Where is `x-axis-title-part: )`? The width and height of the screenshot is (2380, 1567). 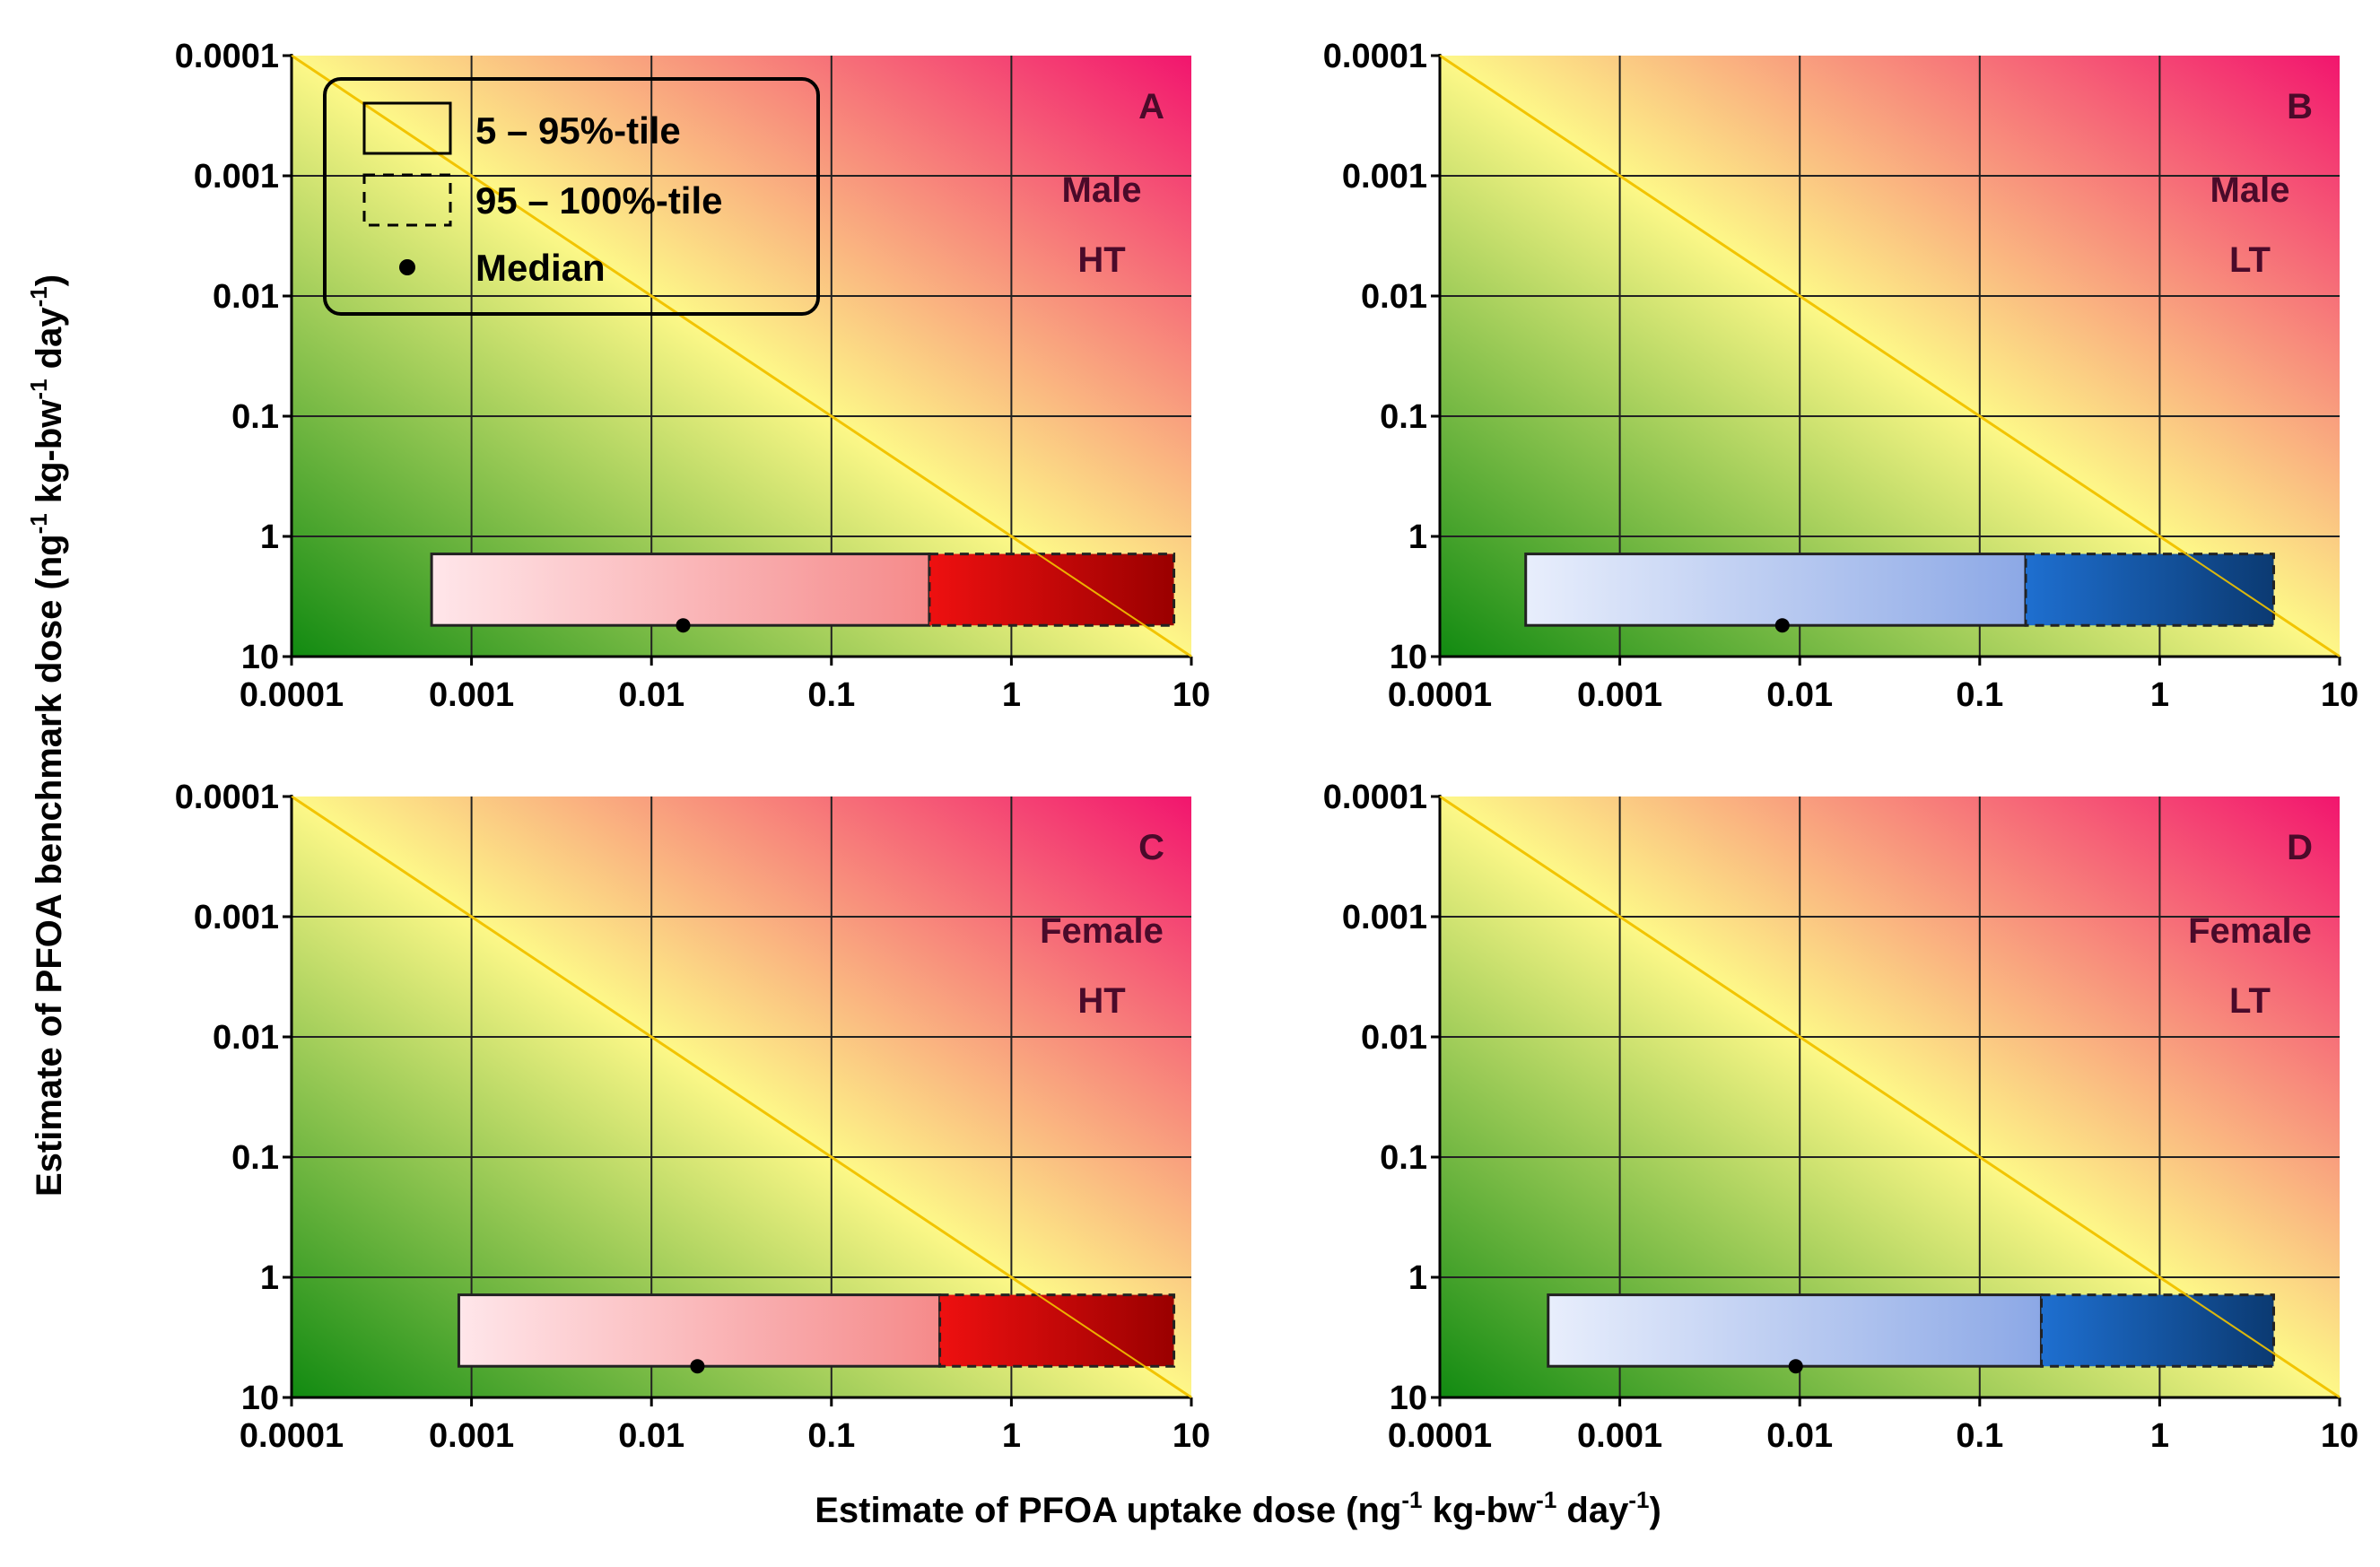
x-axis-title-part: ) is located at coordinates (1655, 1510).